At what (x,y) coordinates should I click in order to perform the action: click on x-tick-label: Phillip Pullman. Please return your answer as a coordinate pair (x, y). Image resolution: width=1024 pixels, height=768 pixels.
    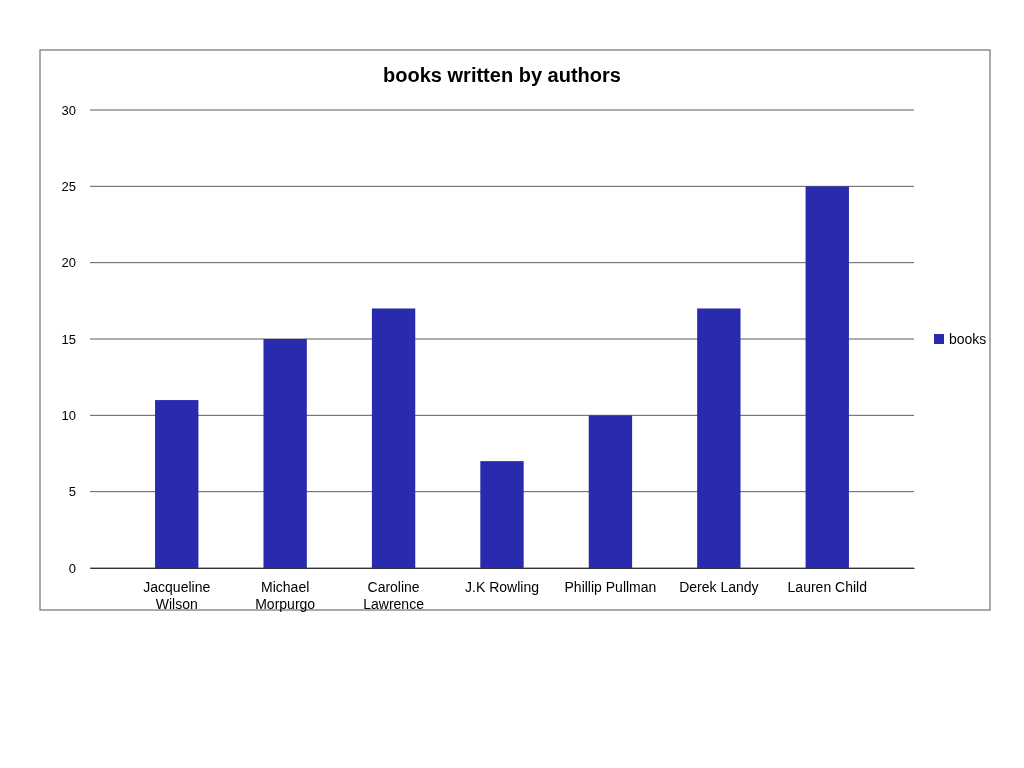
    Looking at the image, I should click on (610, 586).